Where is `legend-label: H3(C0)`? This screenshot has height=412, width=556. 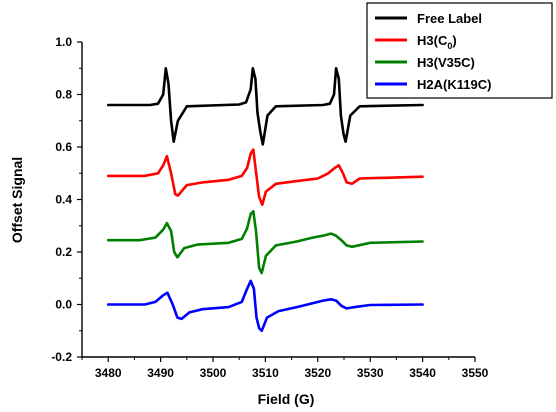
legend-label: H3(C0) is located at coordinates (437, 42).